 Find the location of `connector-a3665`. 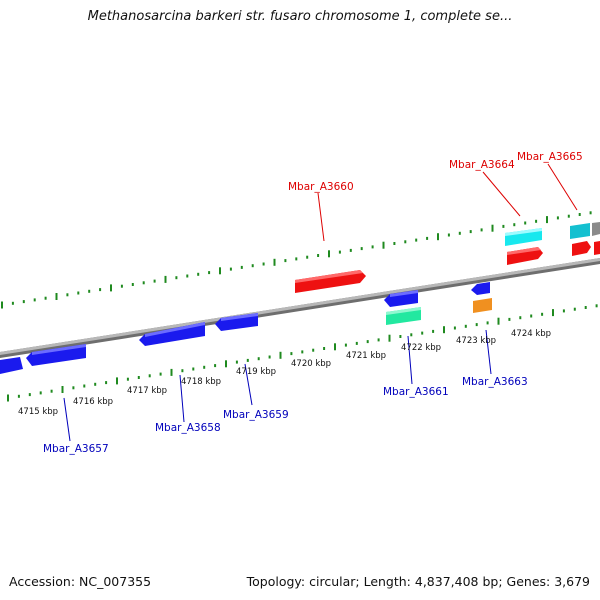

connector-a3665 is located at coordinates (562, 187).